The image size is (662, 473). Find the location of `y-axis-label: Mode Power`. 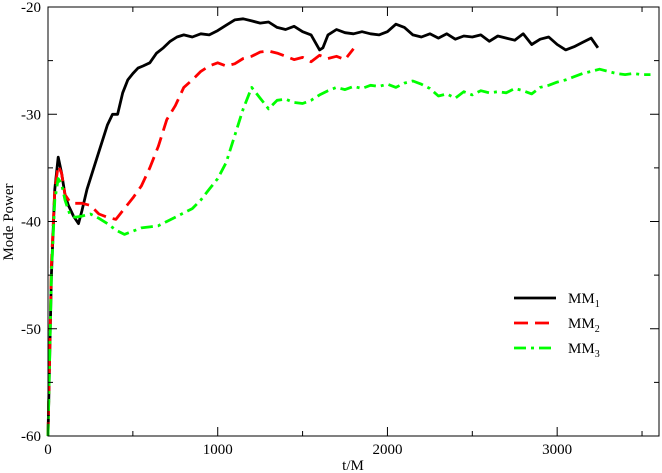

y-axis-label: Mode Power is located at coordinates (9, 221).